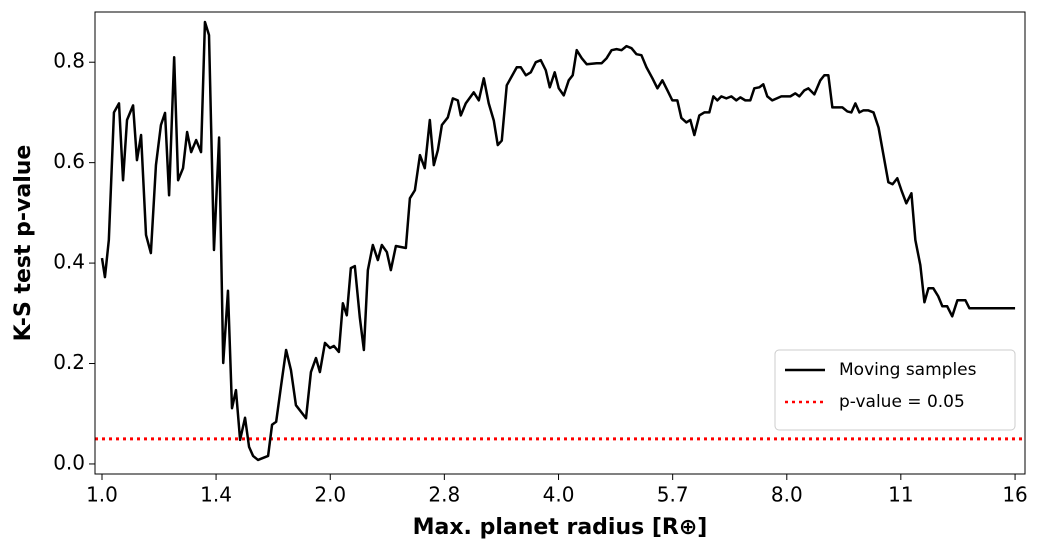  Describe the element at coordinates (908, 370) in the screenshot. I see `legend-label: Moving samples` at that location.